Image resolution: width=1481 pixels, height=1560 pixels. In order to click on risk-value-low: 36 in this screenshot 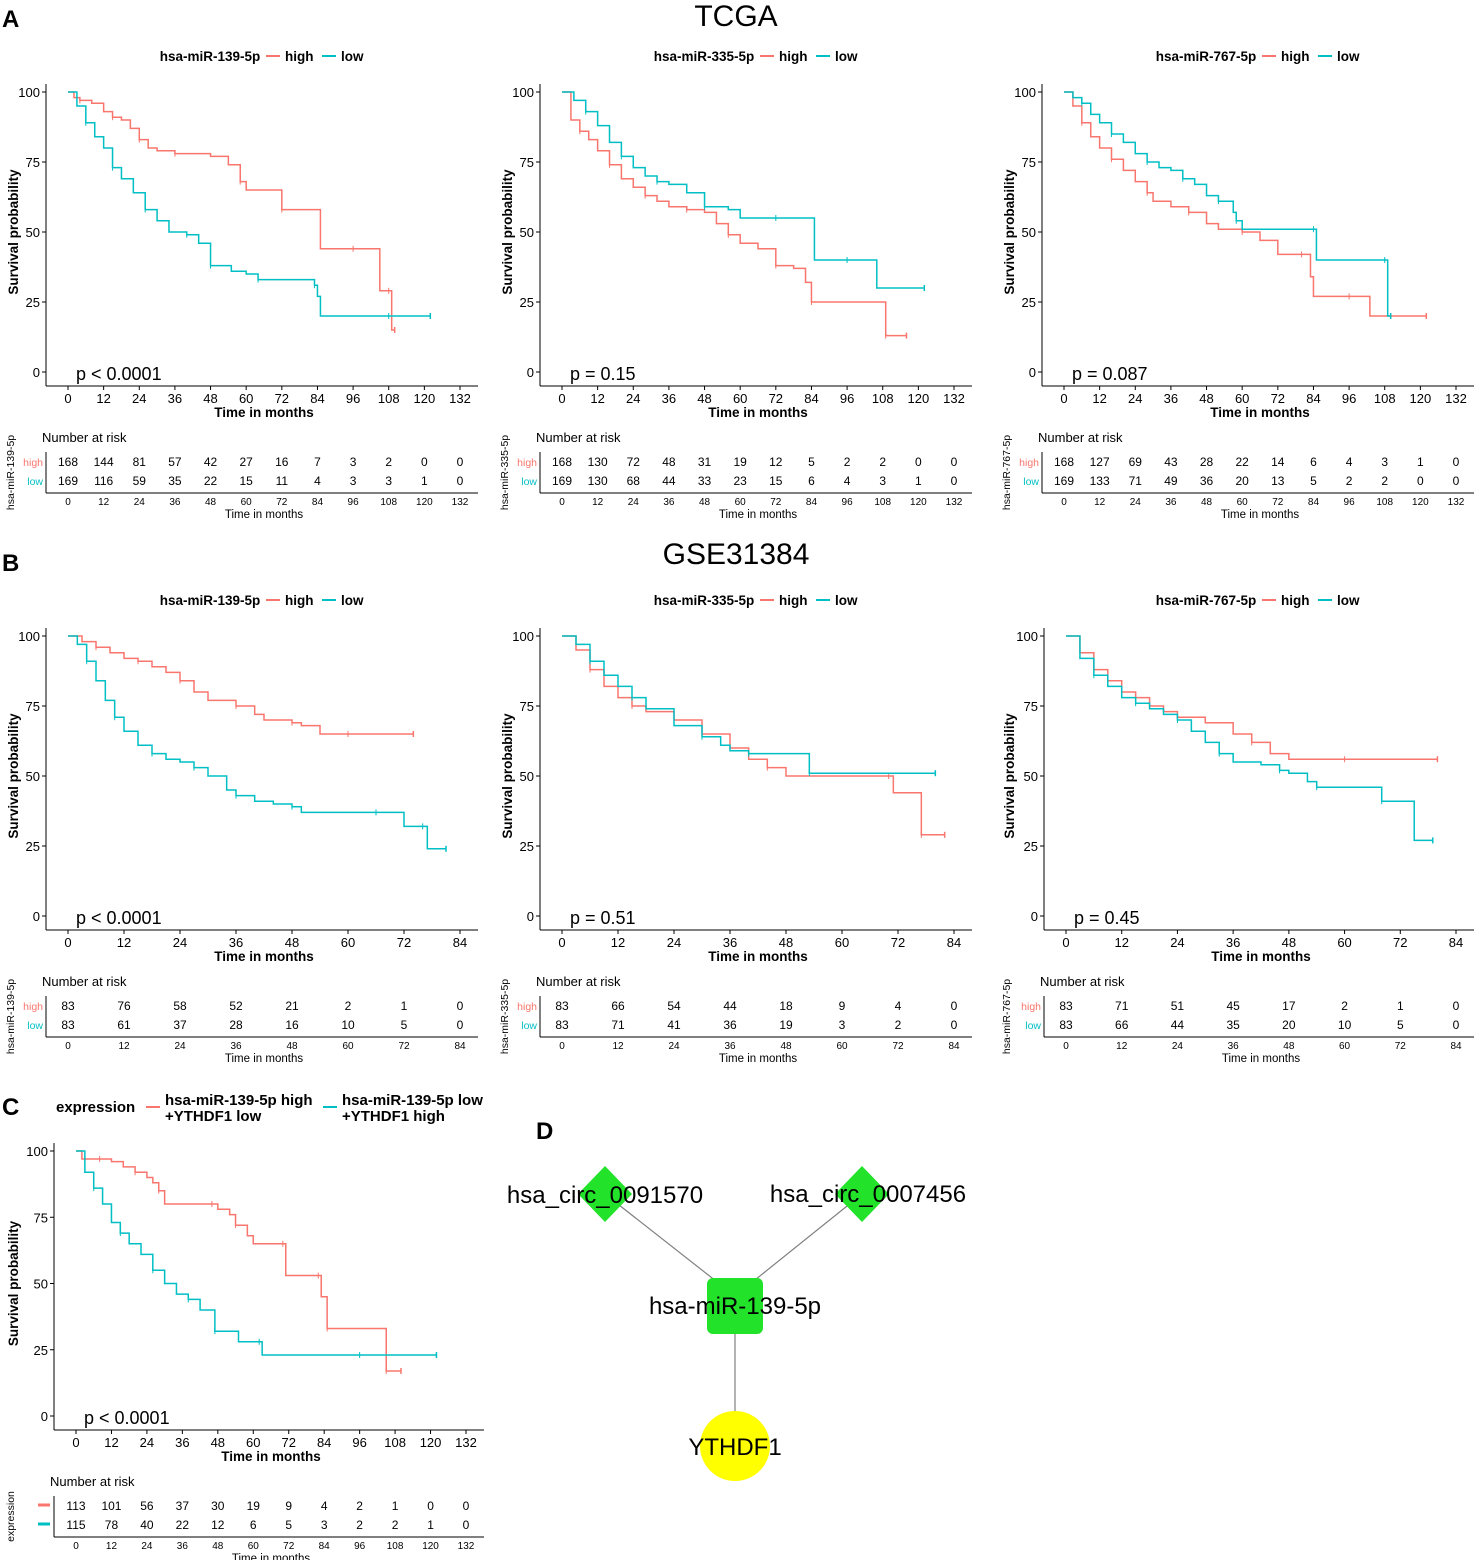, I will do `click(730, 1025)`.